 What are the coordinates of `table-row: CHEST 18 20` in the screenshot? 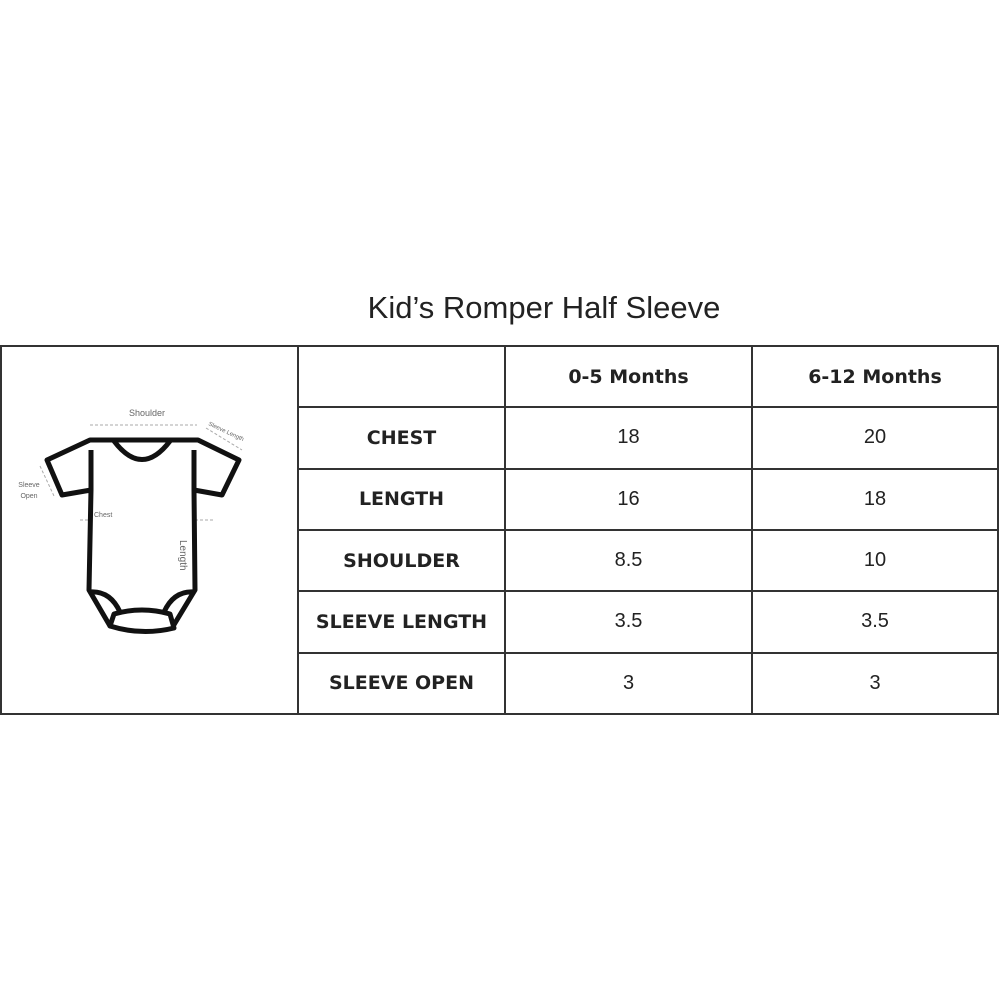 It's located at (500, 438).